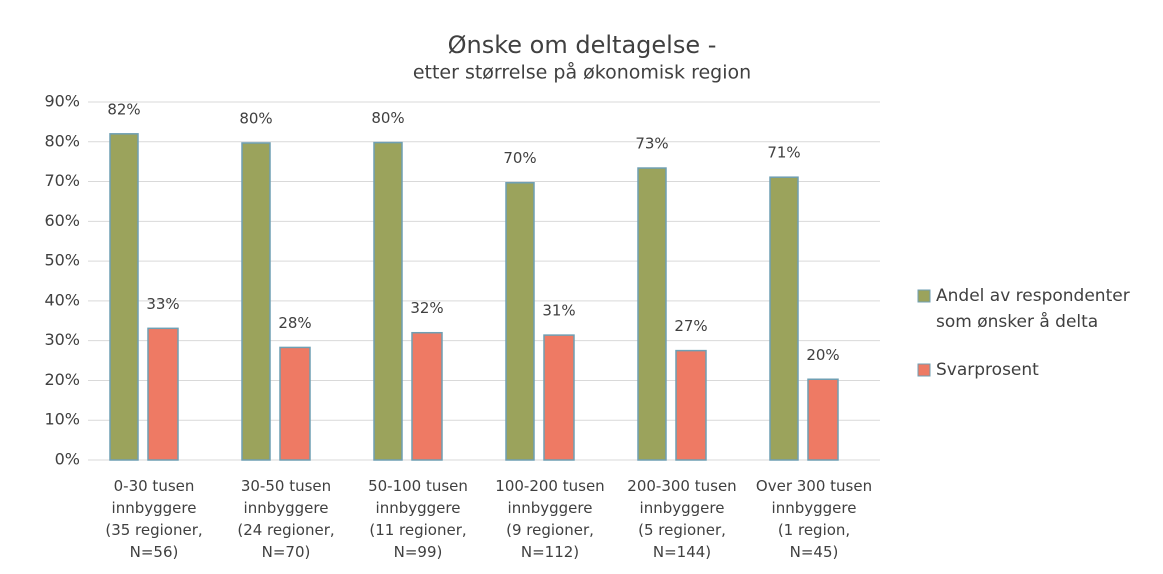  I want to click on x-tick-line: 100-200 tusen, so click(549, 486).